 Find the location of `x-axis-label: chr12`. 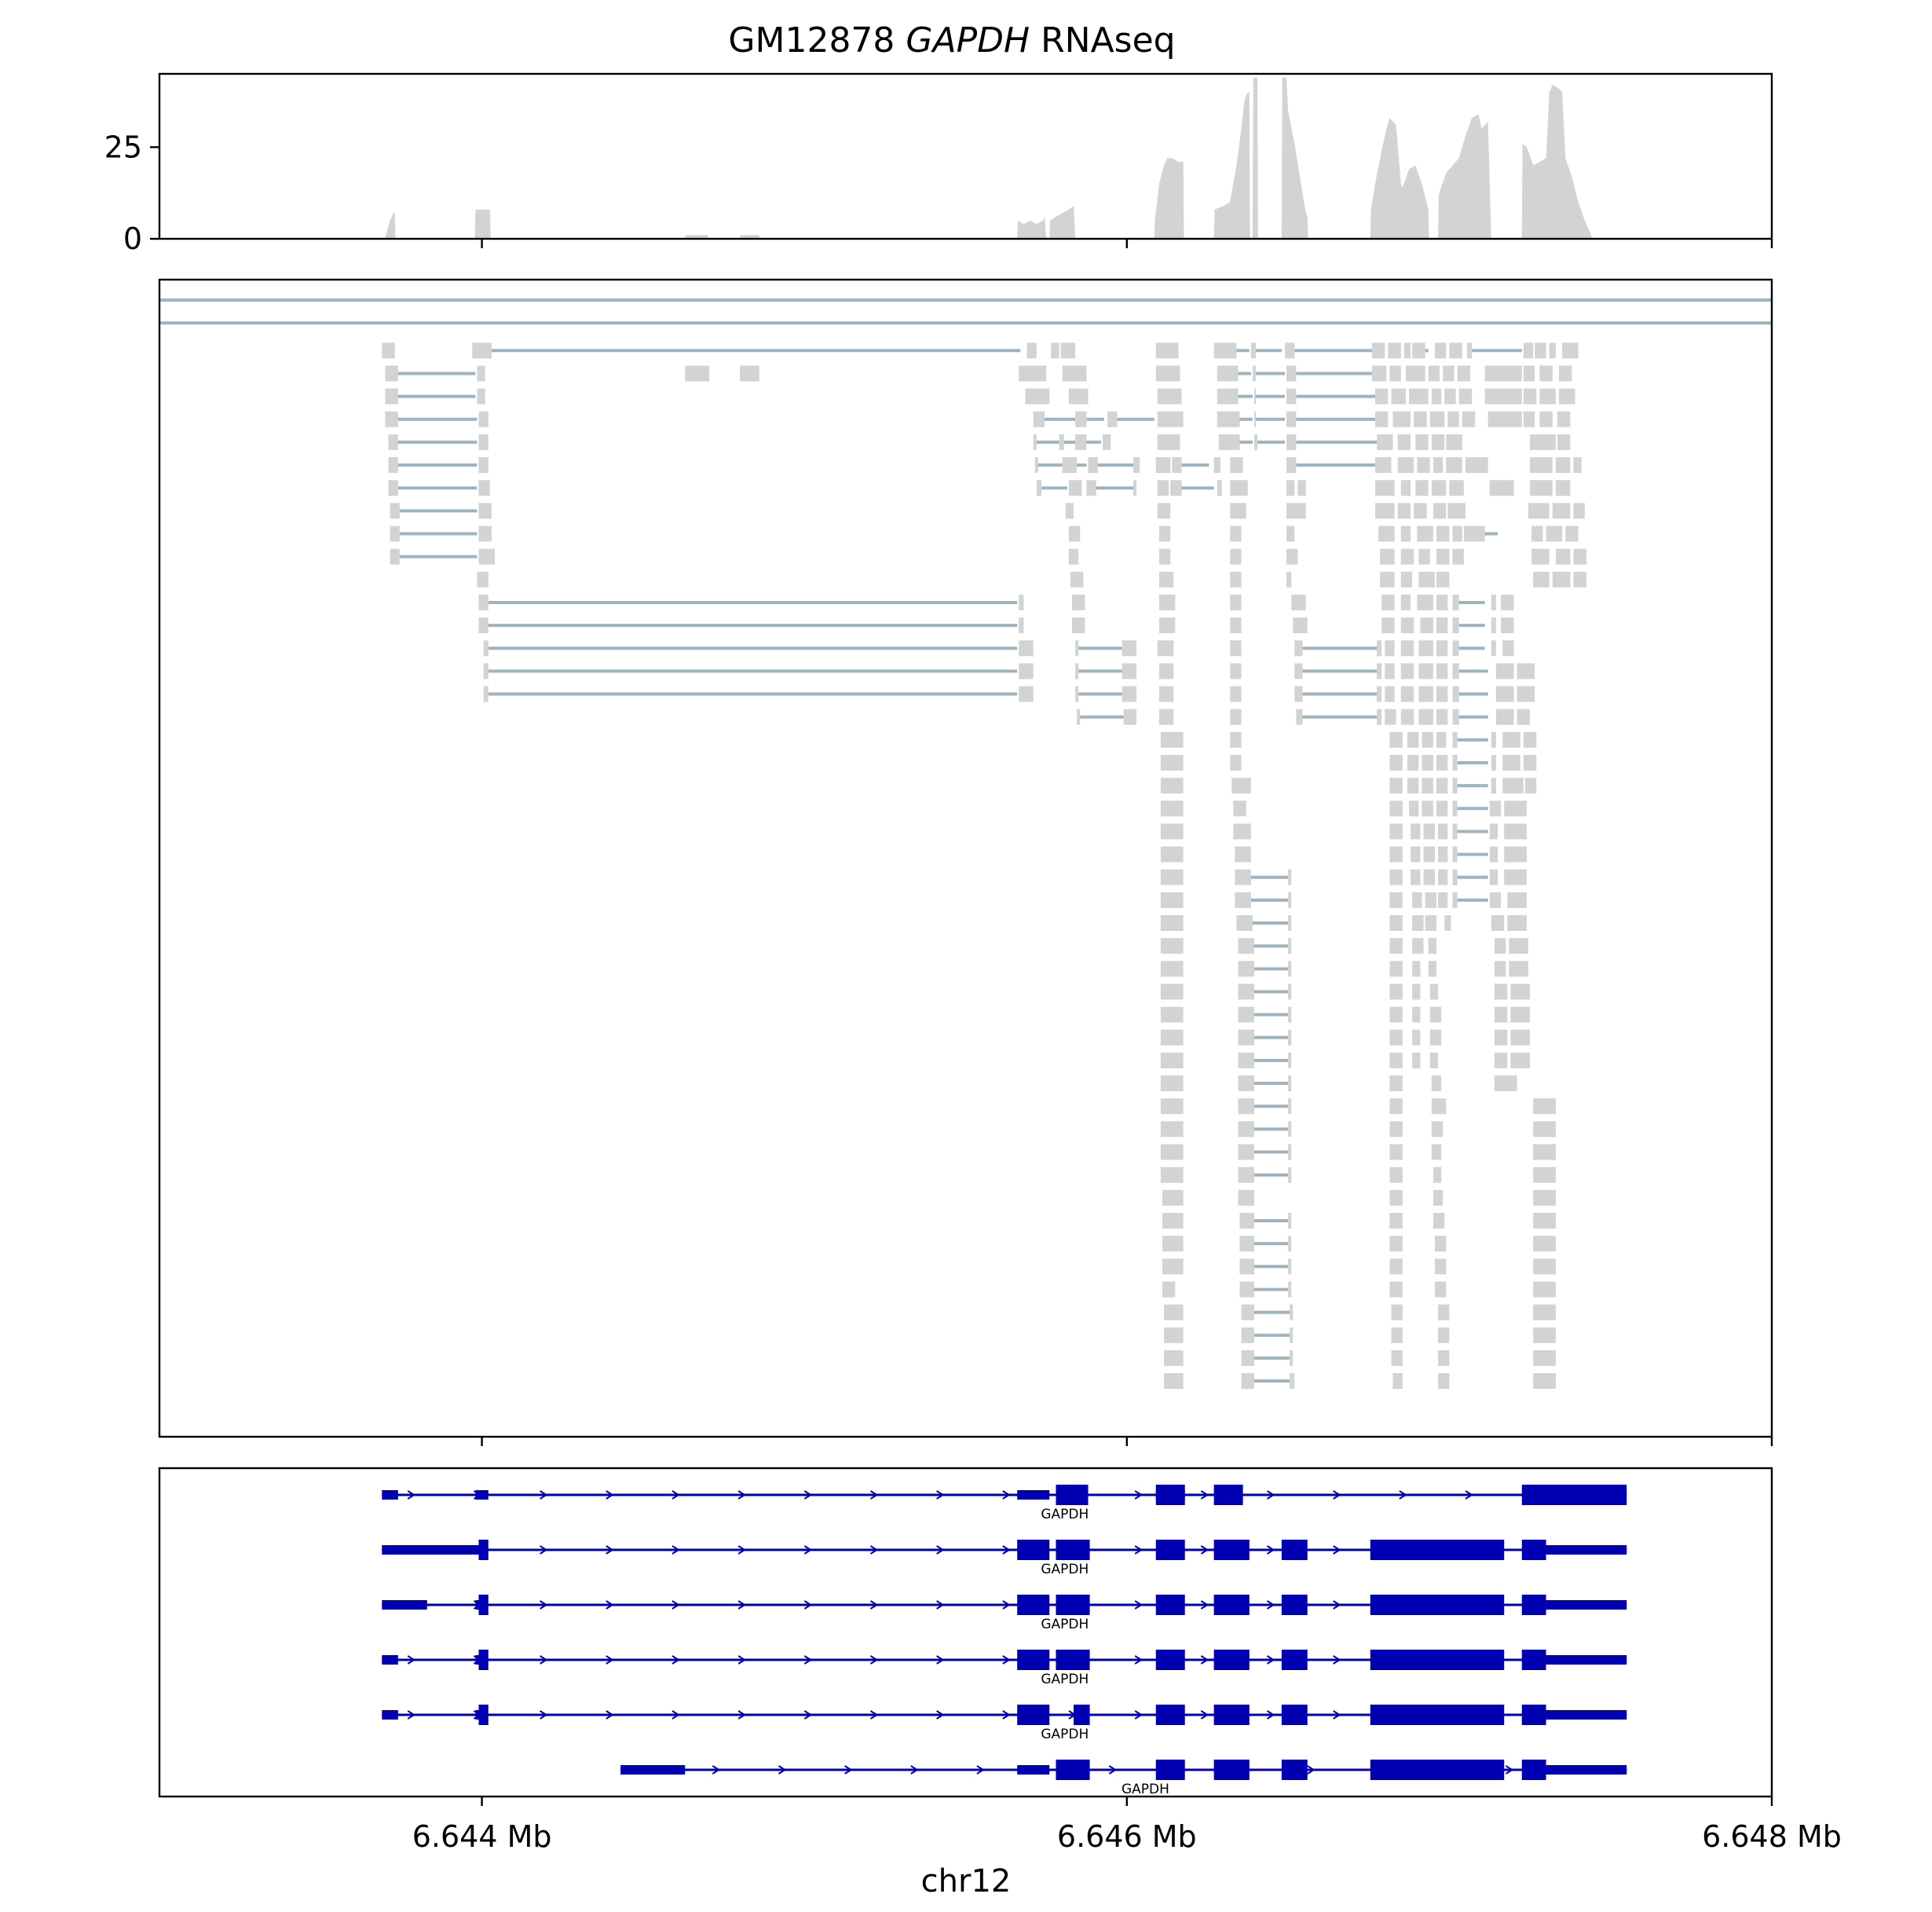

x-axis-label: chr12 is located at coordinates (966, 1881).